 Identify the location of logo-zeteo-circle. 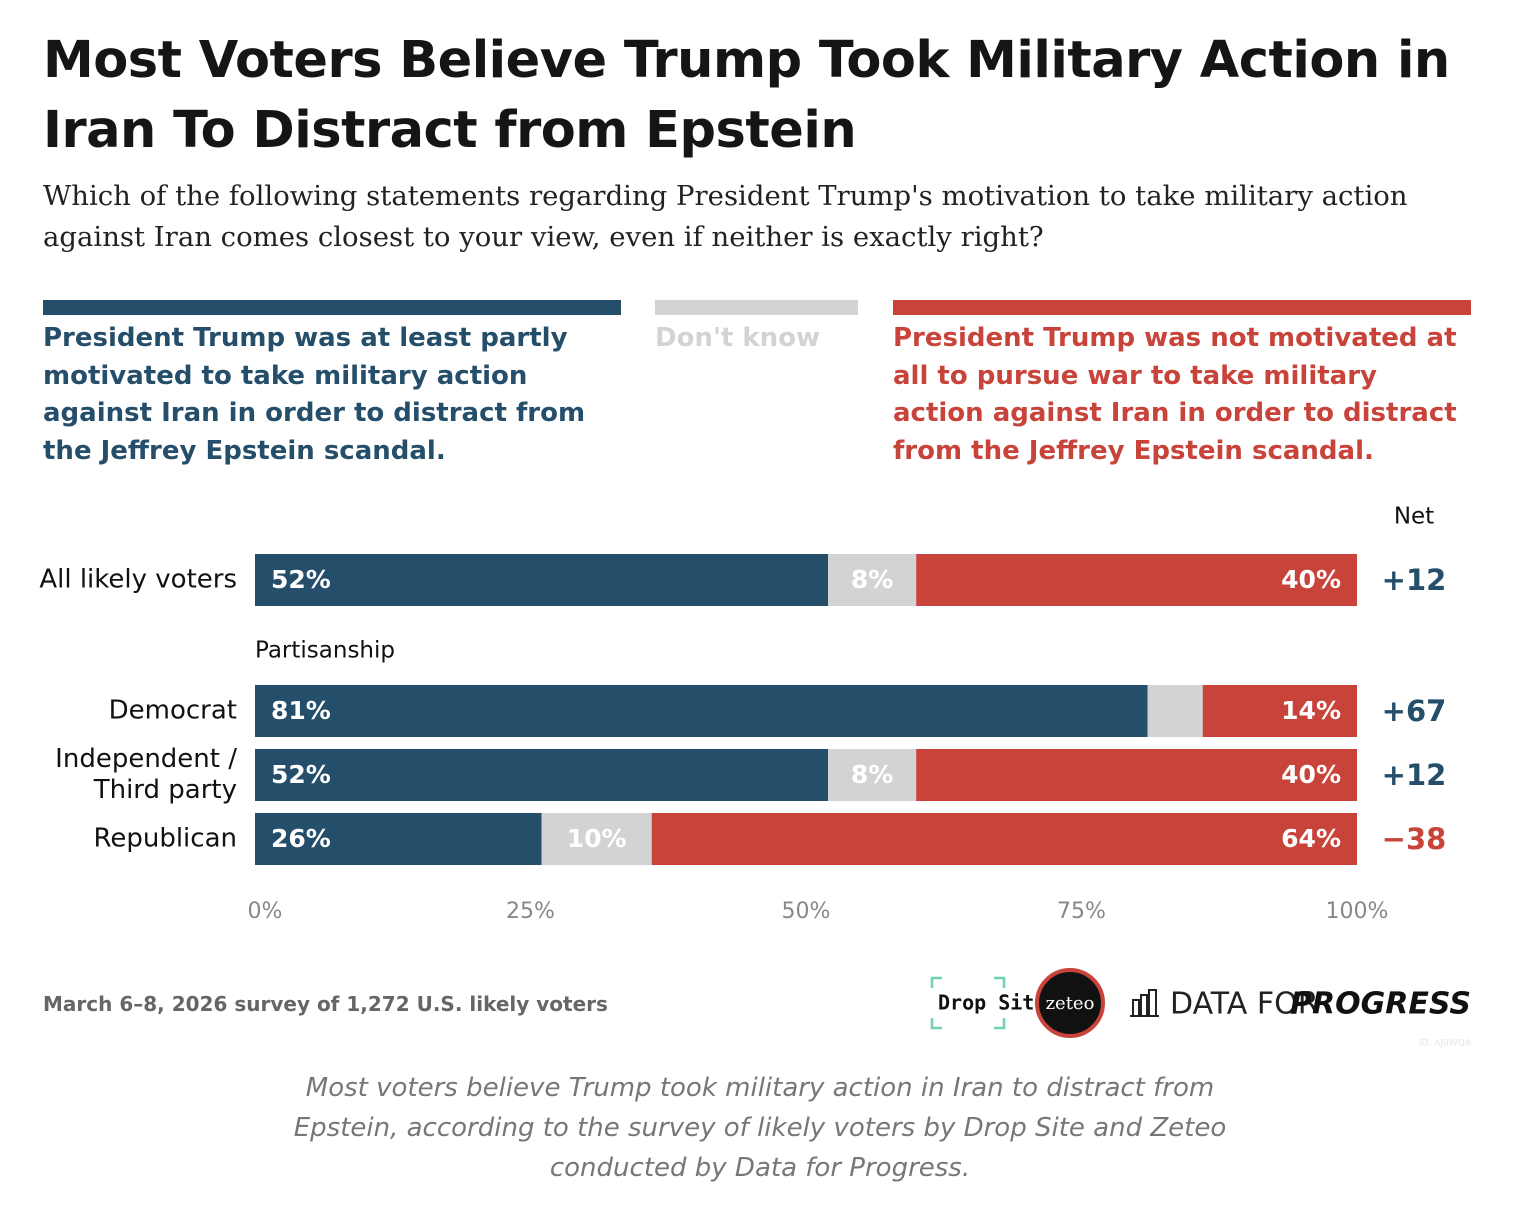
(1070, 1003).